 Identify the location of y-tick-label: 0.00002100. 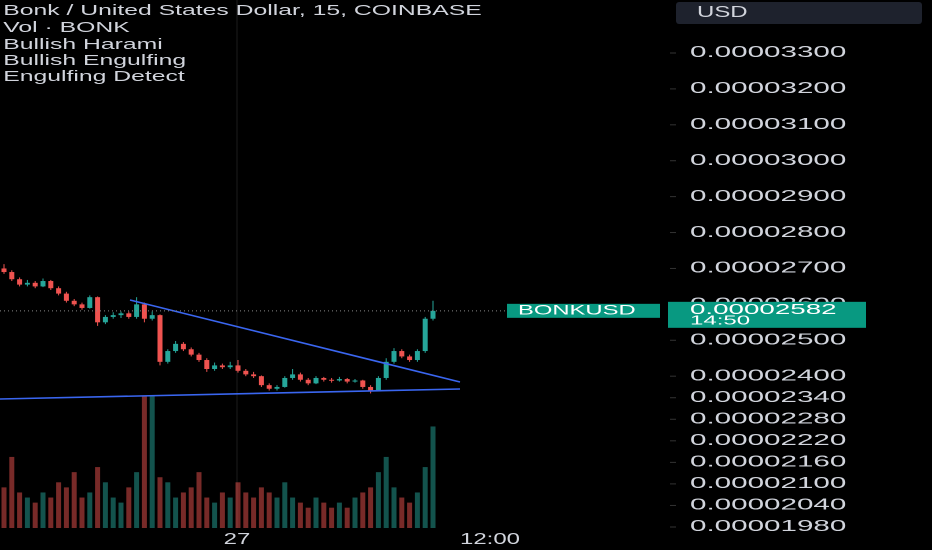
(768, 483).